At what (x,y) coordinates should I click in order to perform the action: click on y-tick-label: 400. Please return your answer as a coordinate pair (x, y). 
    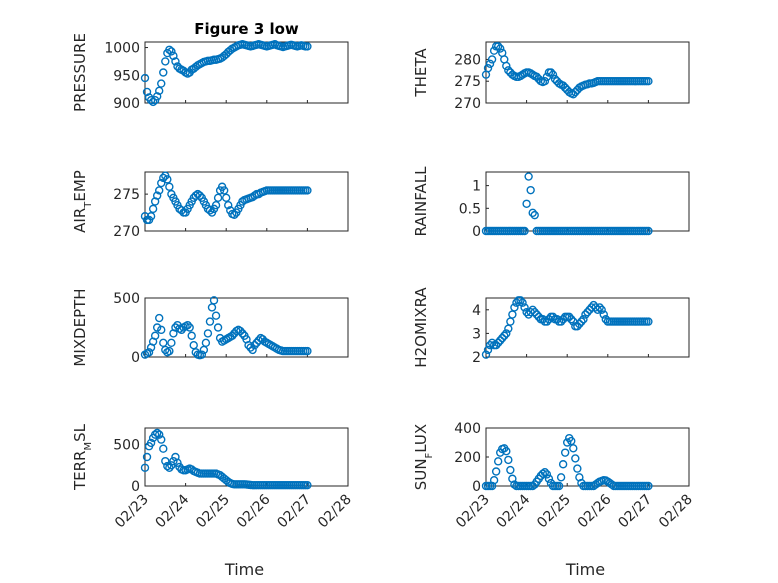
    Looking at the image, I should click on (467, 429).